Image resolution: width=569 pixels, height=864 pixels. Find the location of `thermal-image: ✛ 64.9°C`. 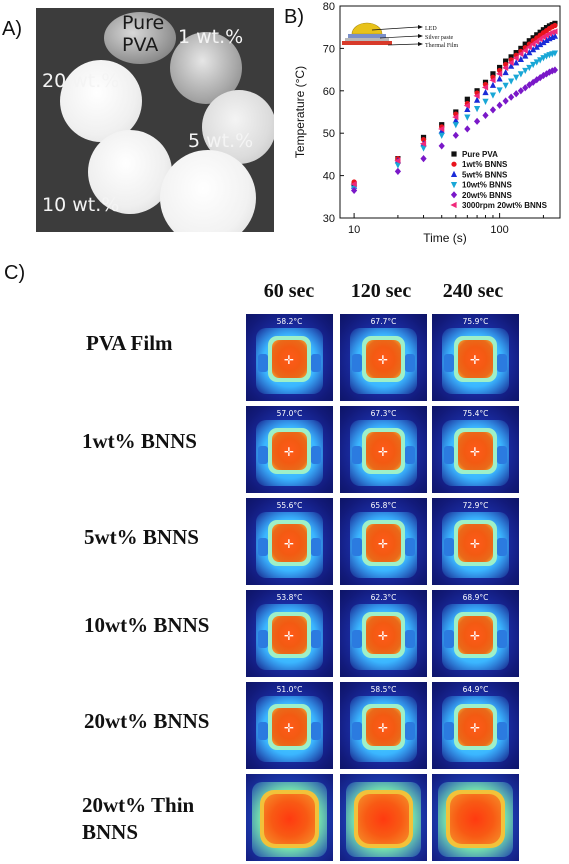

thermal-image: ✛ 64.9°C is located at coordinates (475, 725).